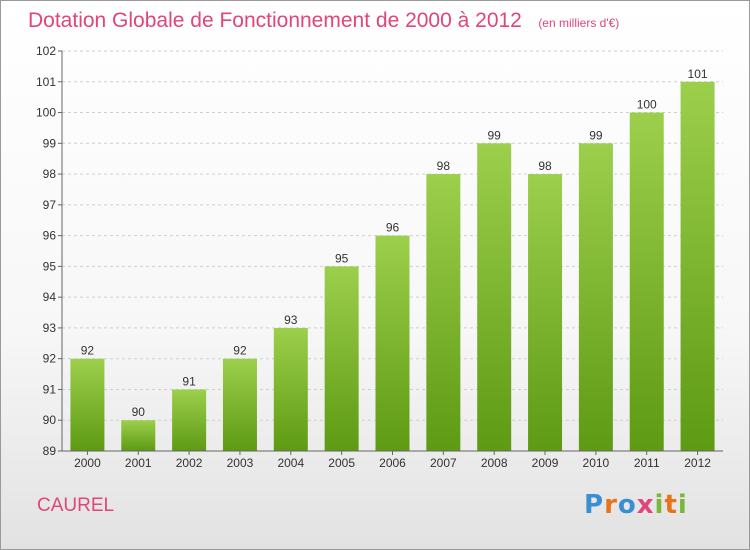  Describe the element at coordinates (647, 105) in the screenshot. I see `data-label: 100` at that location.